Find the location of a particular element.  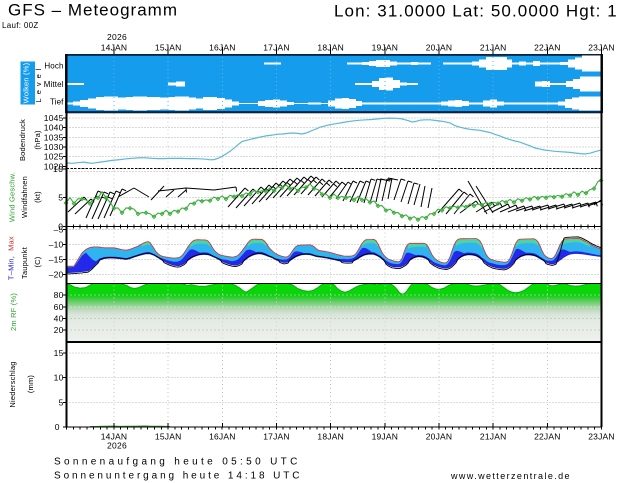

svg-text: 15 is located at coordinates (59, 353).